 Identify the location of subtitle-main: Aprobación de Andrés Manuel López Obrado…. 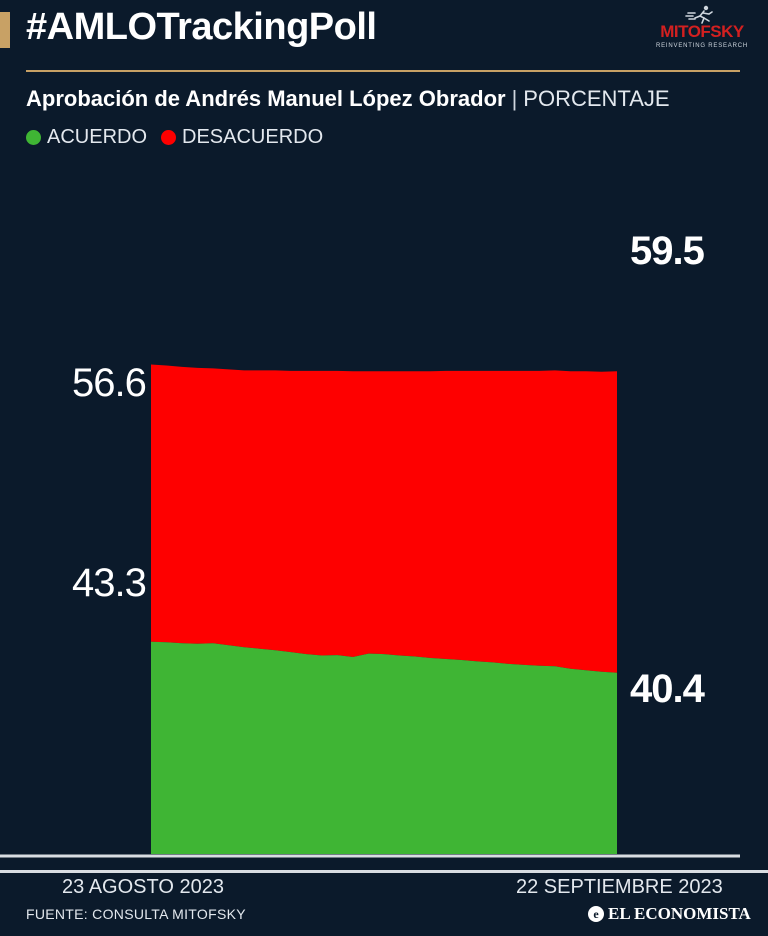
(266, 98).